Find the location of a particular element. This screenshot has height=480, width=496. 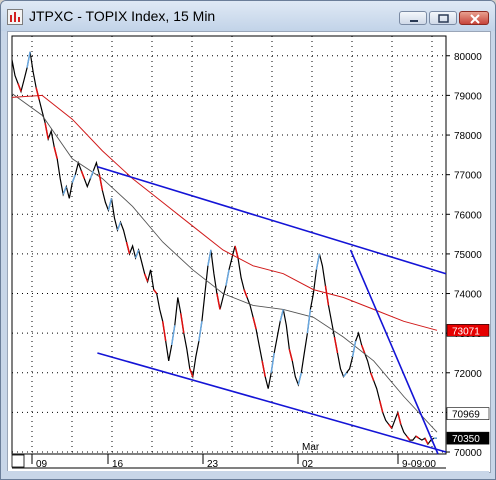

maximize-icon is located at coordinates (443, 18).